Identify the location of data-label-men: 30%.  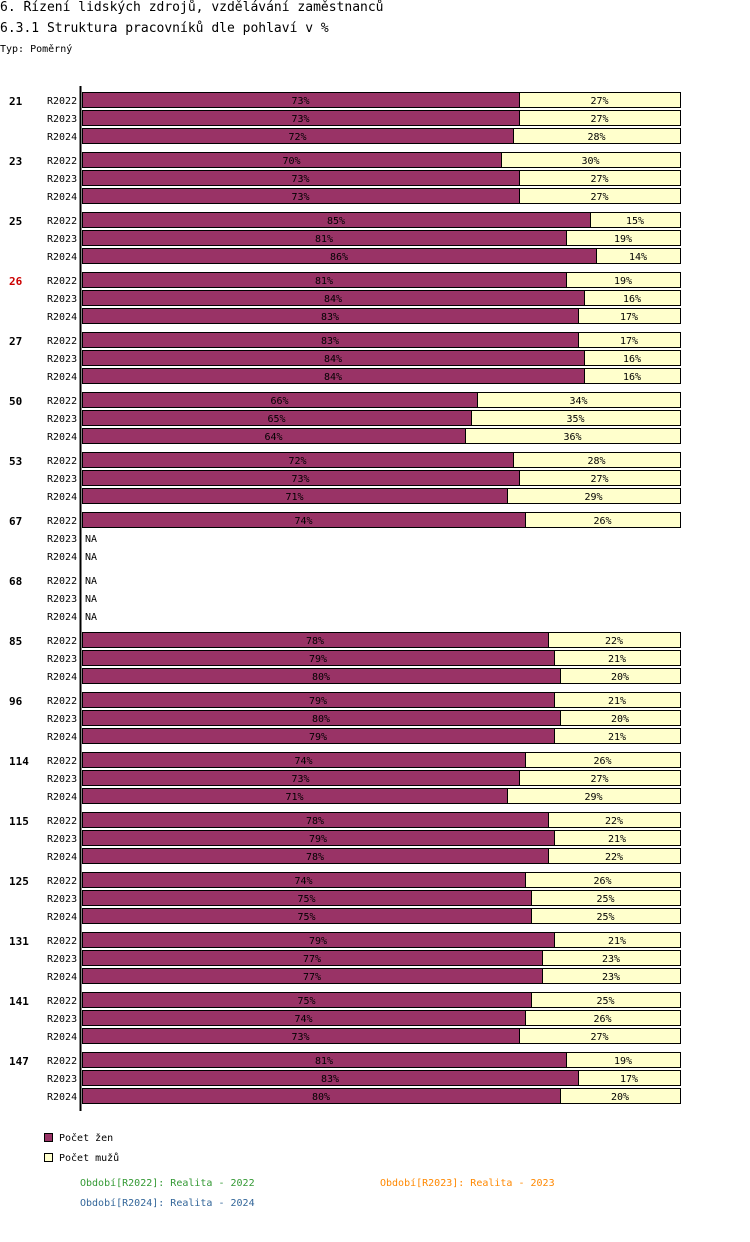
(590, 161).